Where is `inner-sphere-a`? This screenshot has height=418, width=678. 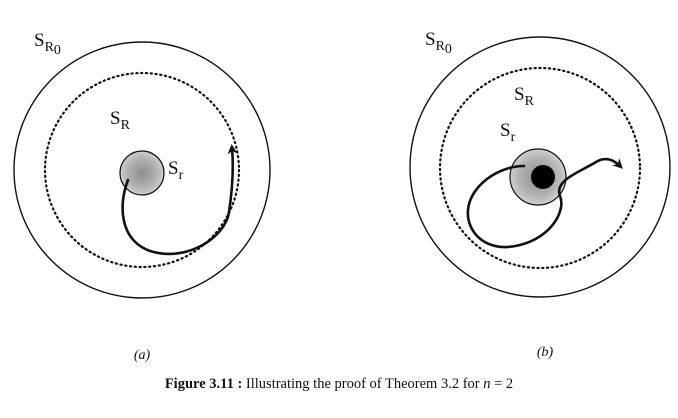 inner-sphere-a is located at coordinates (142, 173).